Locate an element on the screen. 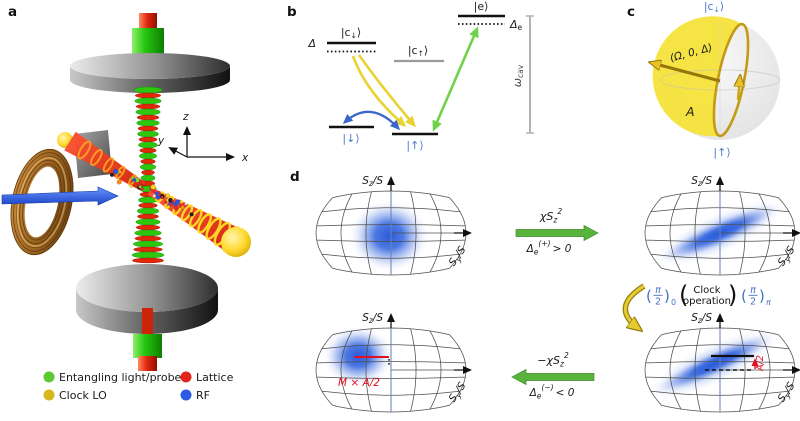 Image resolution: width=800 pixels, height=421 pixels. atom-cloud is located at coordinates (151, 192).